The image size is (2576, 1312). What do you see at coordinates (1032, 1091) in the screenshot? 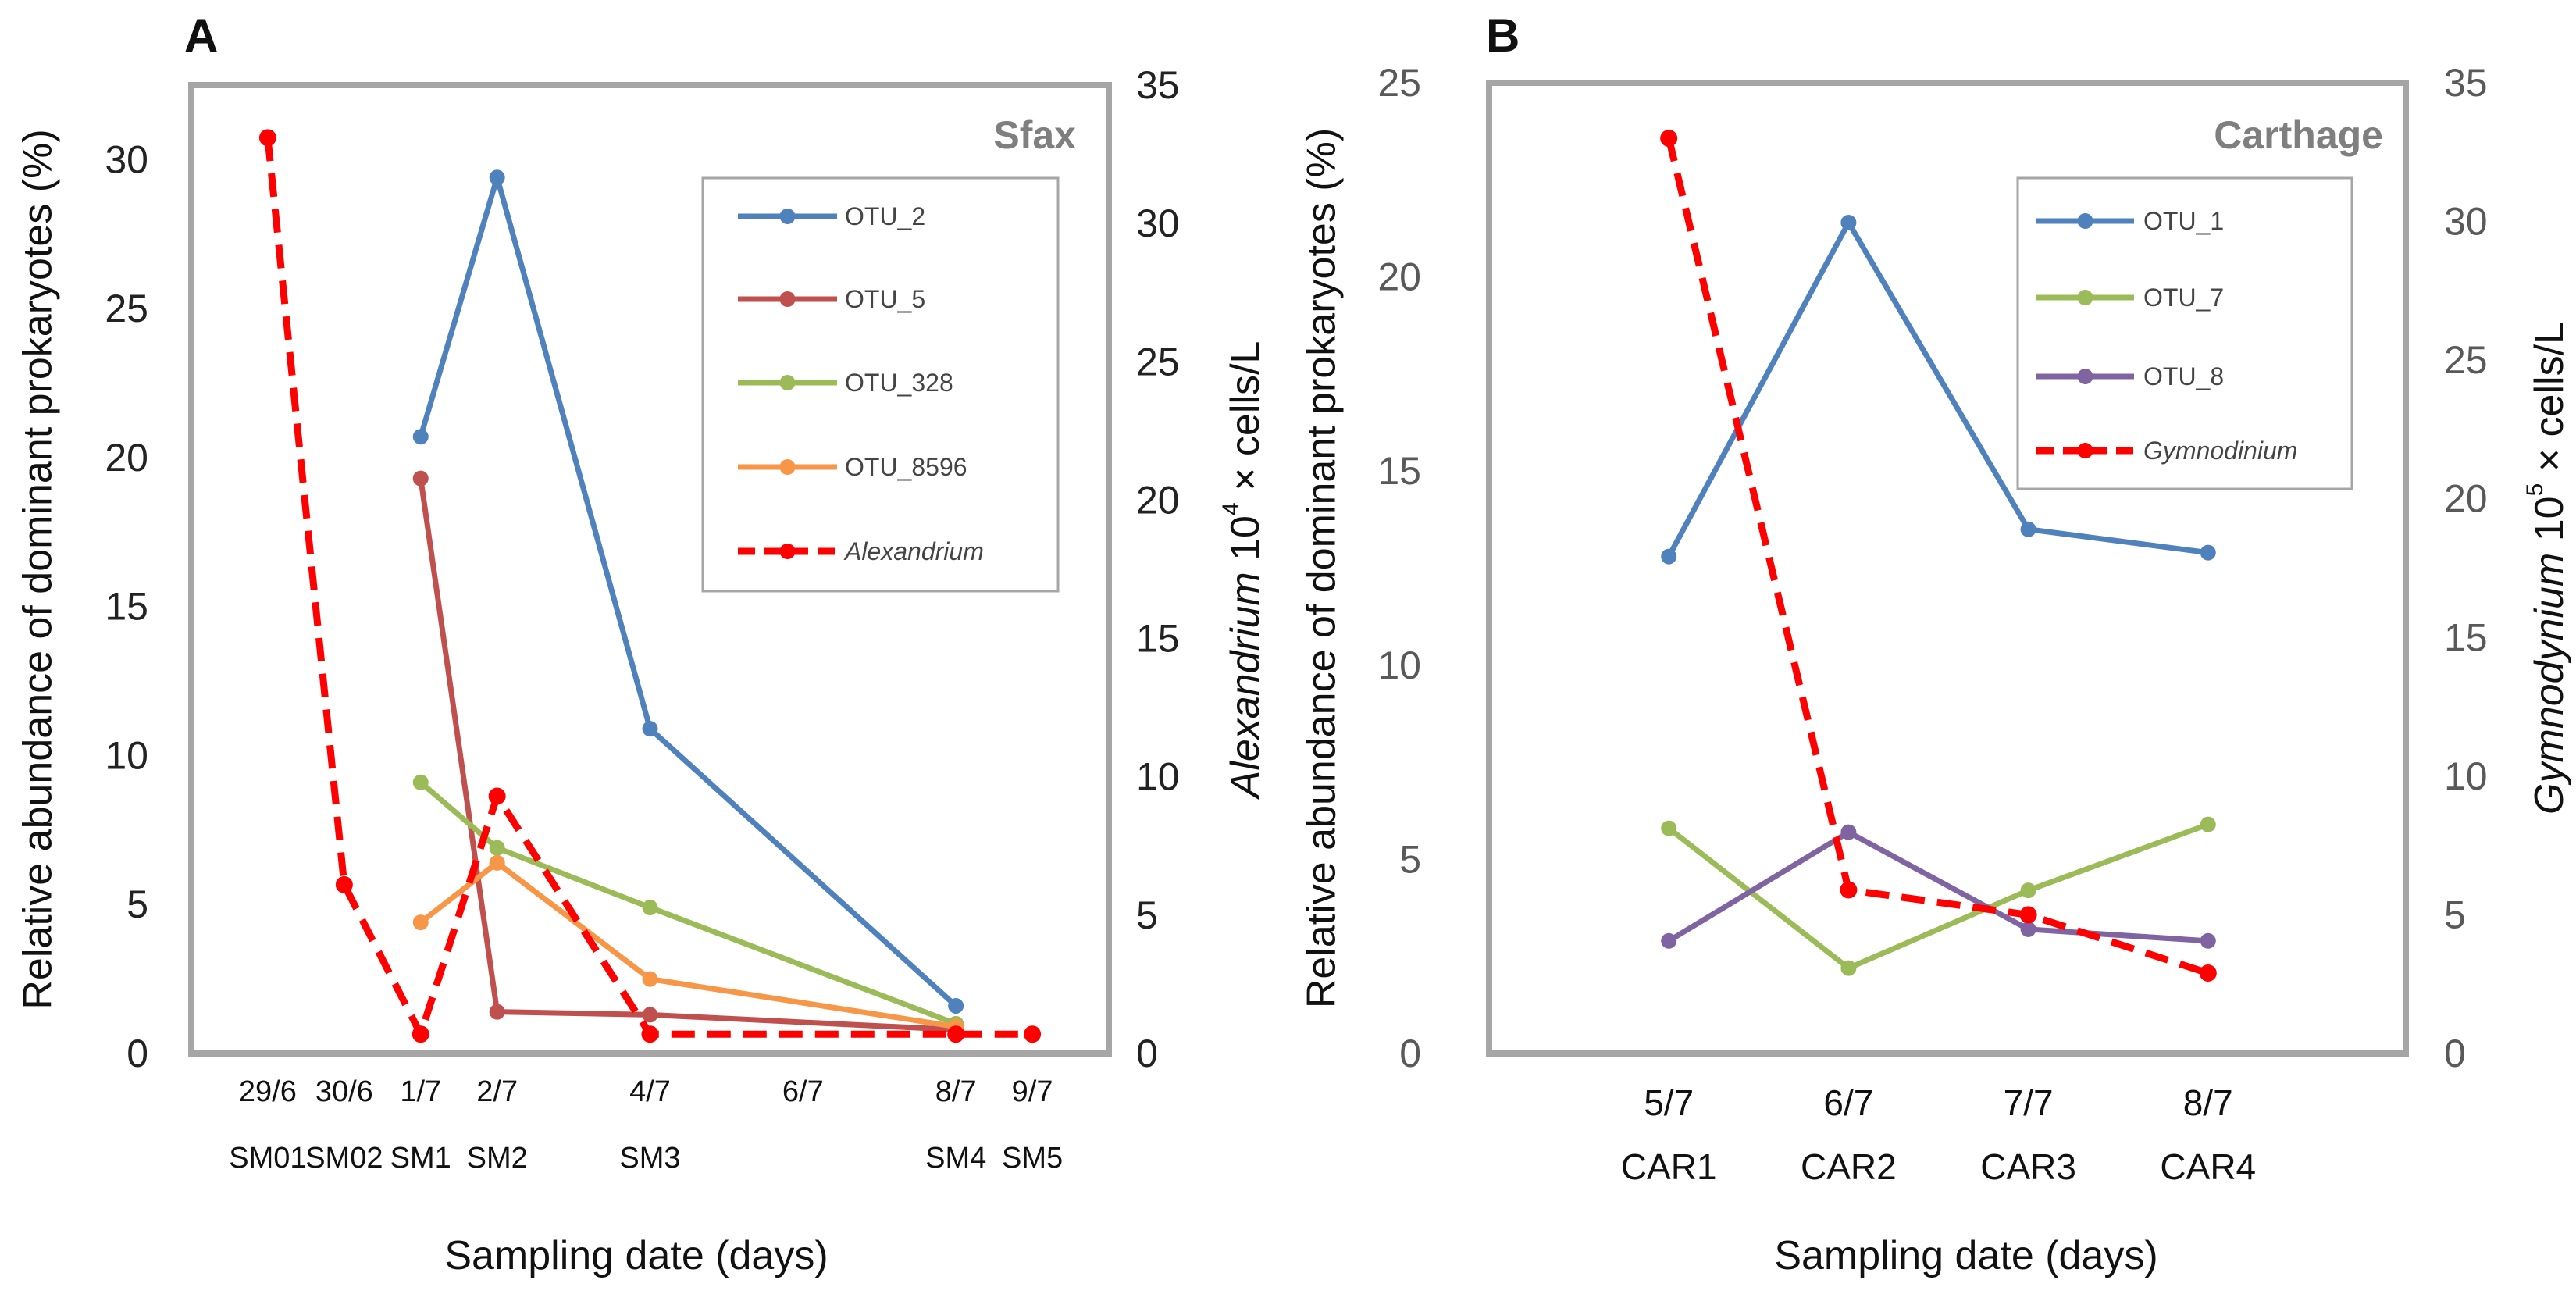
I see `x-tick-date: 9/7` at bounding box center [1032, 1091].